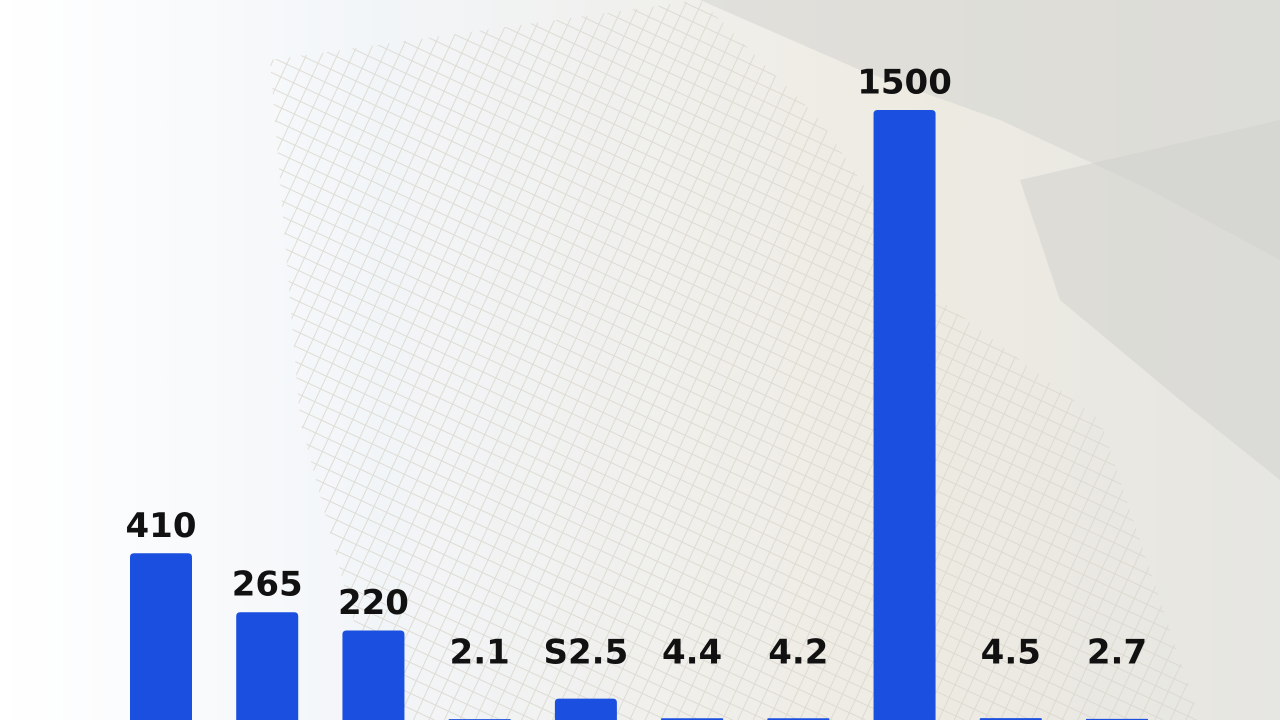 The image size is (1280, 720). What do you see at coordinates (1011, 653) in the screenshot?
I see `data-label: 4.5` at bounding box center [1011, 653].